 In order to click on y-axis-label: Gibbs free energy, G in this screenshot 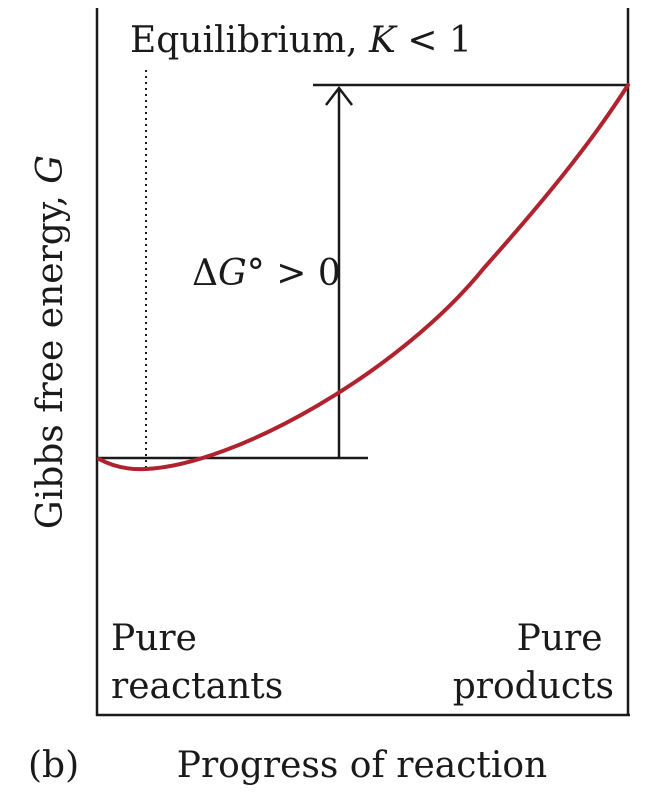, I will do `click(50, 342)`.